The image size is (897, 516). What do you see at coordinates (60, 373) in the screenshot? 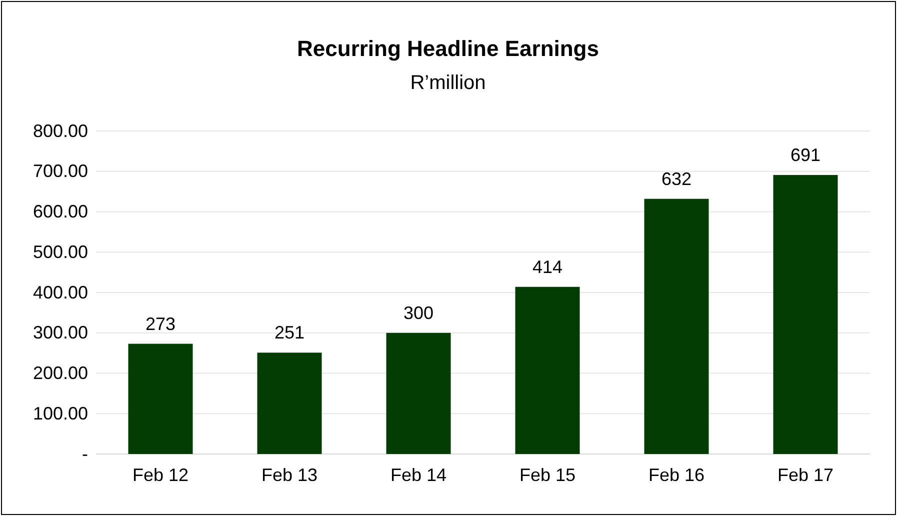
I see `y-tick-label: 200.00` at bounding box center [60, 373].